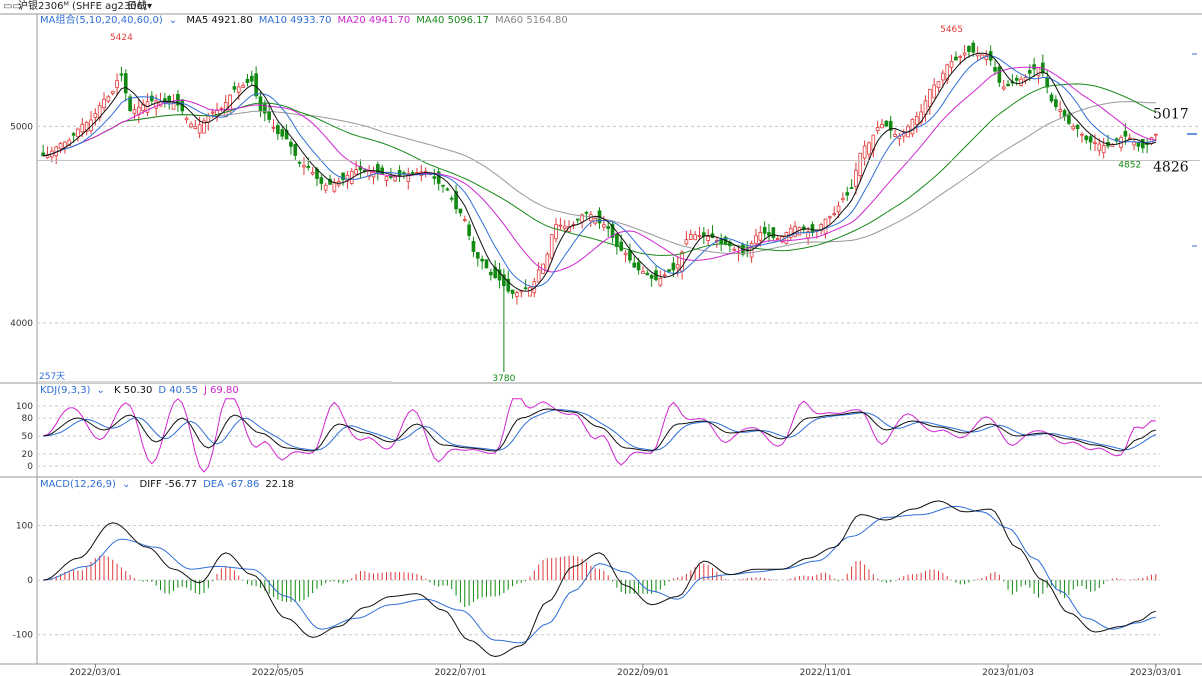  Describe the element at coordinates (28, 419) in the screenshot. I see `kdj-tick-label: 80` at that location.